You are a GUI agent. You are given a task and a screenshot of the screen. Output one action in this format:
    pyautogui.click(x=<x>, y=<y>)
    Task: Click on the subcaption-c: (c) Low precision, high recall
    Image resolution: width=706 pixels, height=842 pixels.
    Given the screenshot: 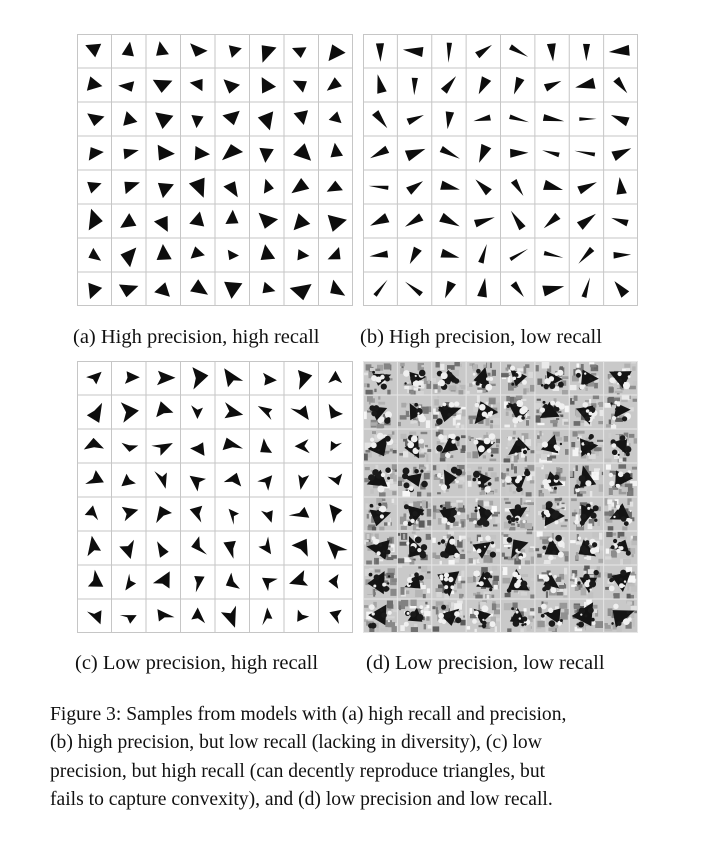 What is the action you would take?
    pyautogui.click(x=197, y=663)
    